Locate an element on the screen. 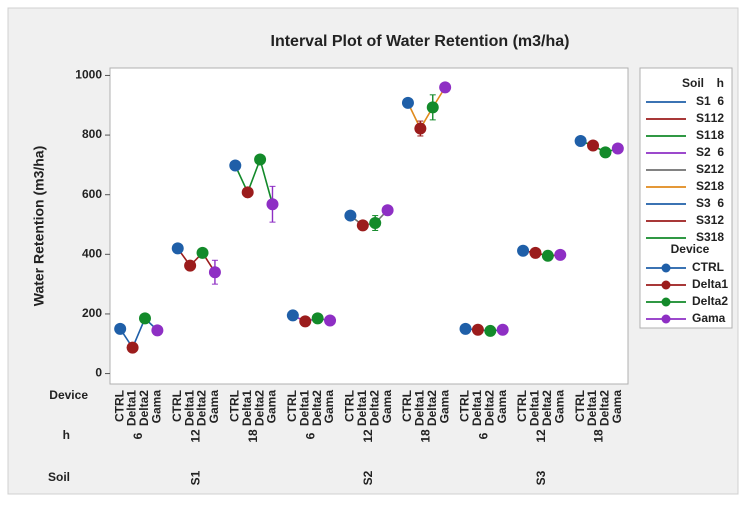 The height and width of the screenshot is (510, 752). legend-title: h is located at coordinates (720, 83).